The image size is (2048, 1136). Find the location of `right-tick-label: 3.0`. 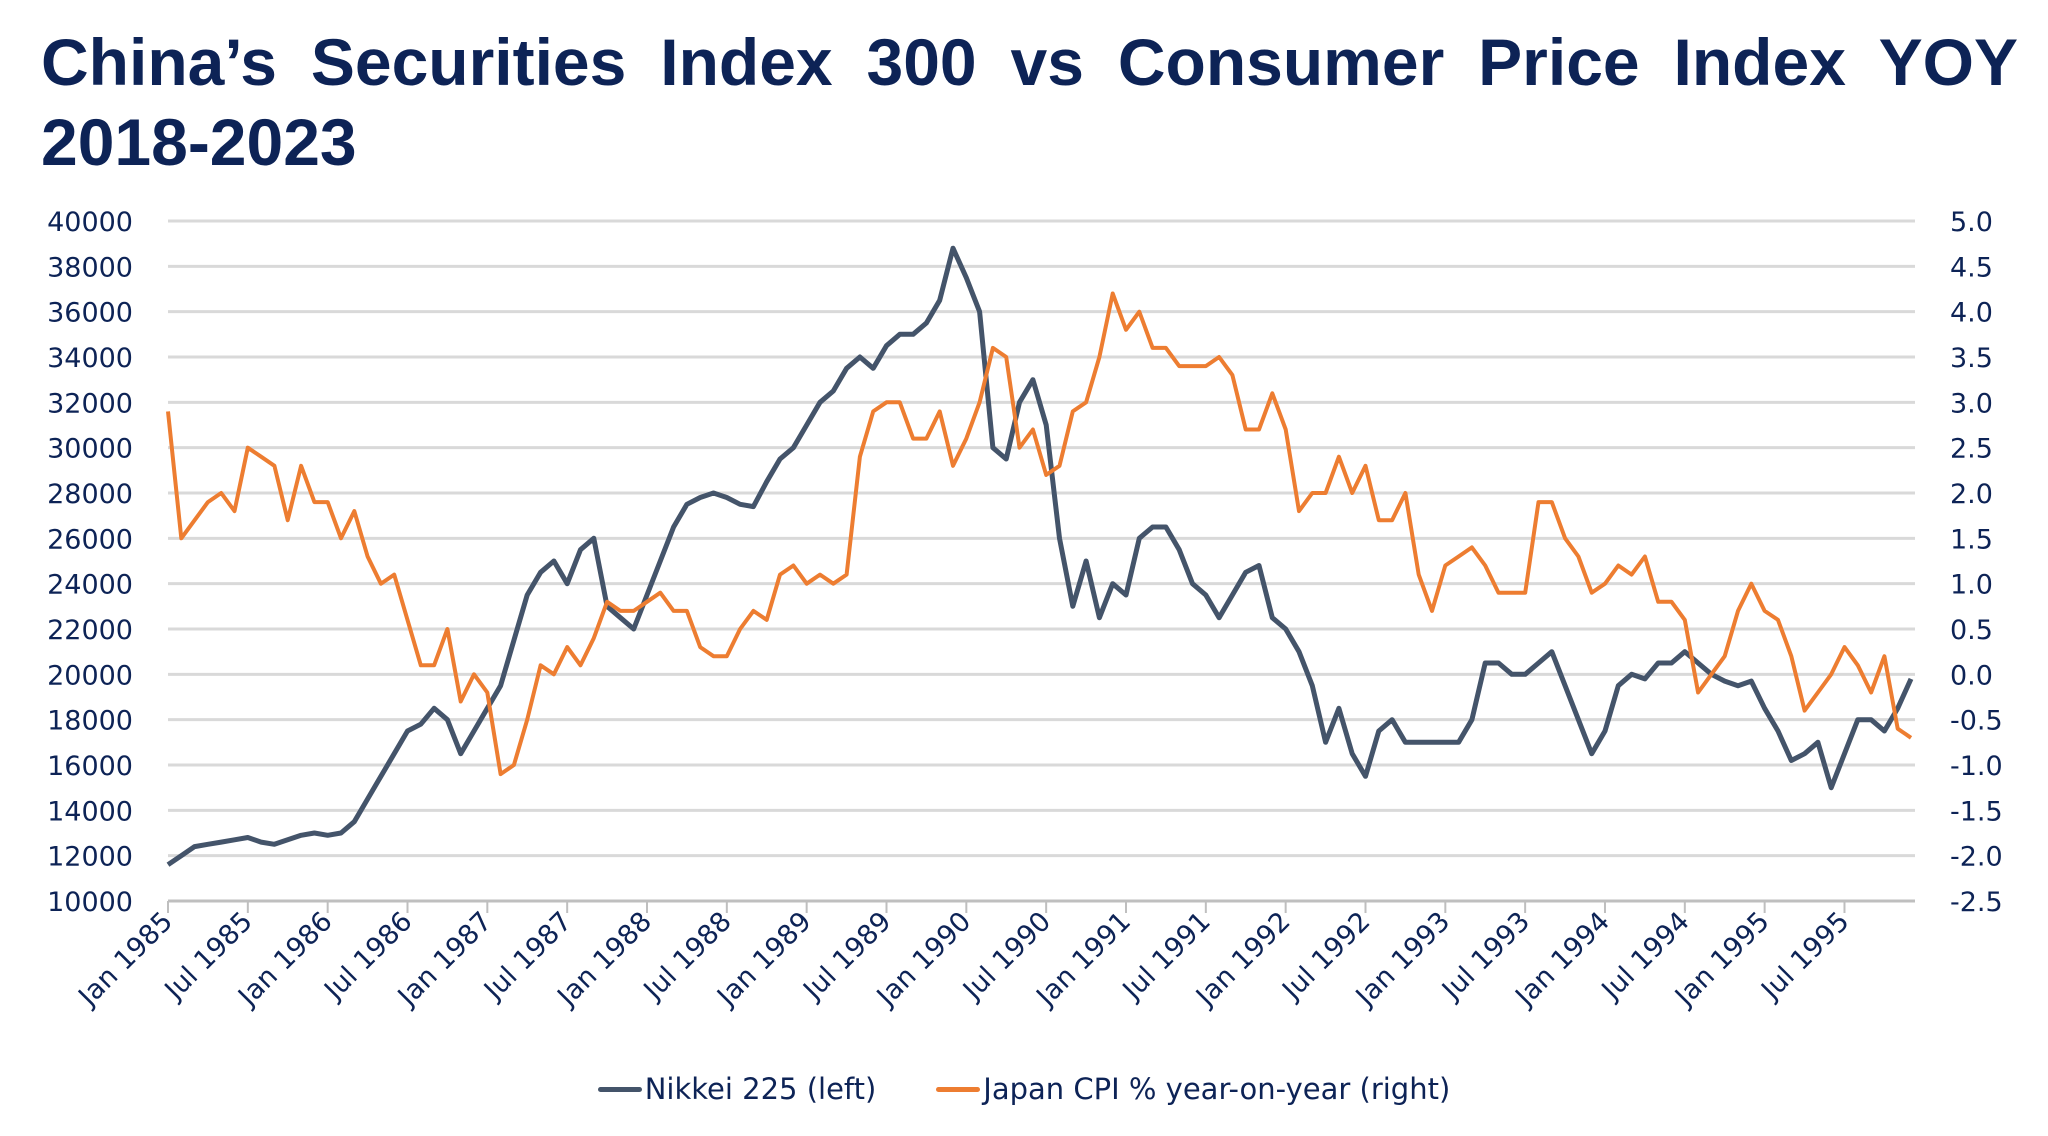

right-tick-label: 3.0 is located at coordinates (1971, 403).